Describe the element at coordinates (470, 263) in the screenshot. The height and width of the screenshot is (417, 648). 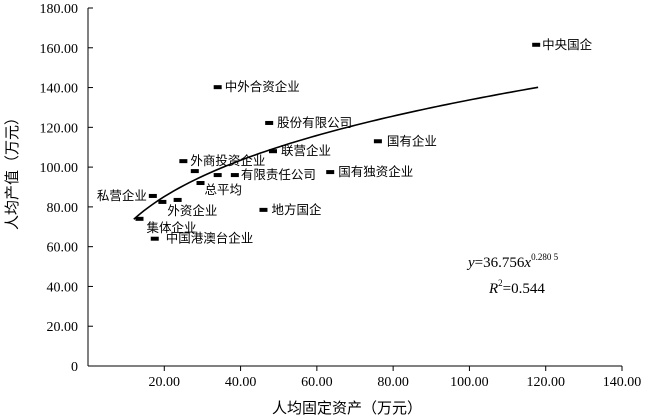
I see `equation-y: y` at that location.